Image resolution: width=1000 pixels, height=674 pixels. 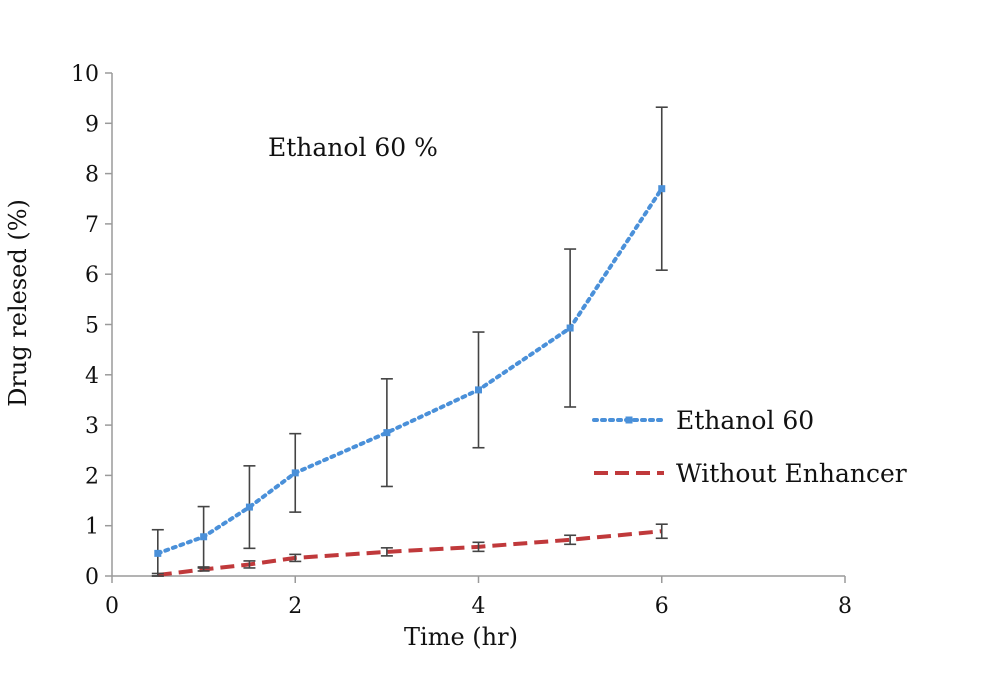 What do you see at coordinates (791, 473) in the screenshot?
I see `legend-label-without-enhancer: Without Enhancer` at bounding box center [791, 473].